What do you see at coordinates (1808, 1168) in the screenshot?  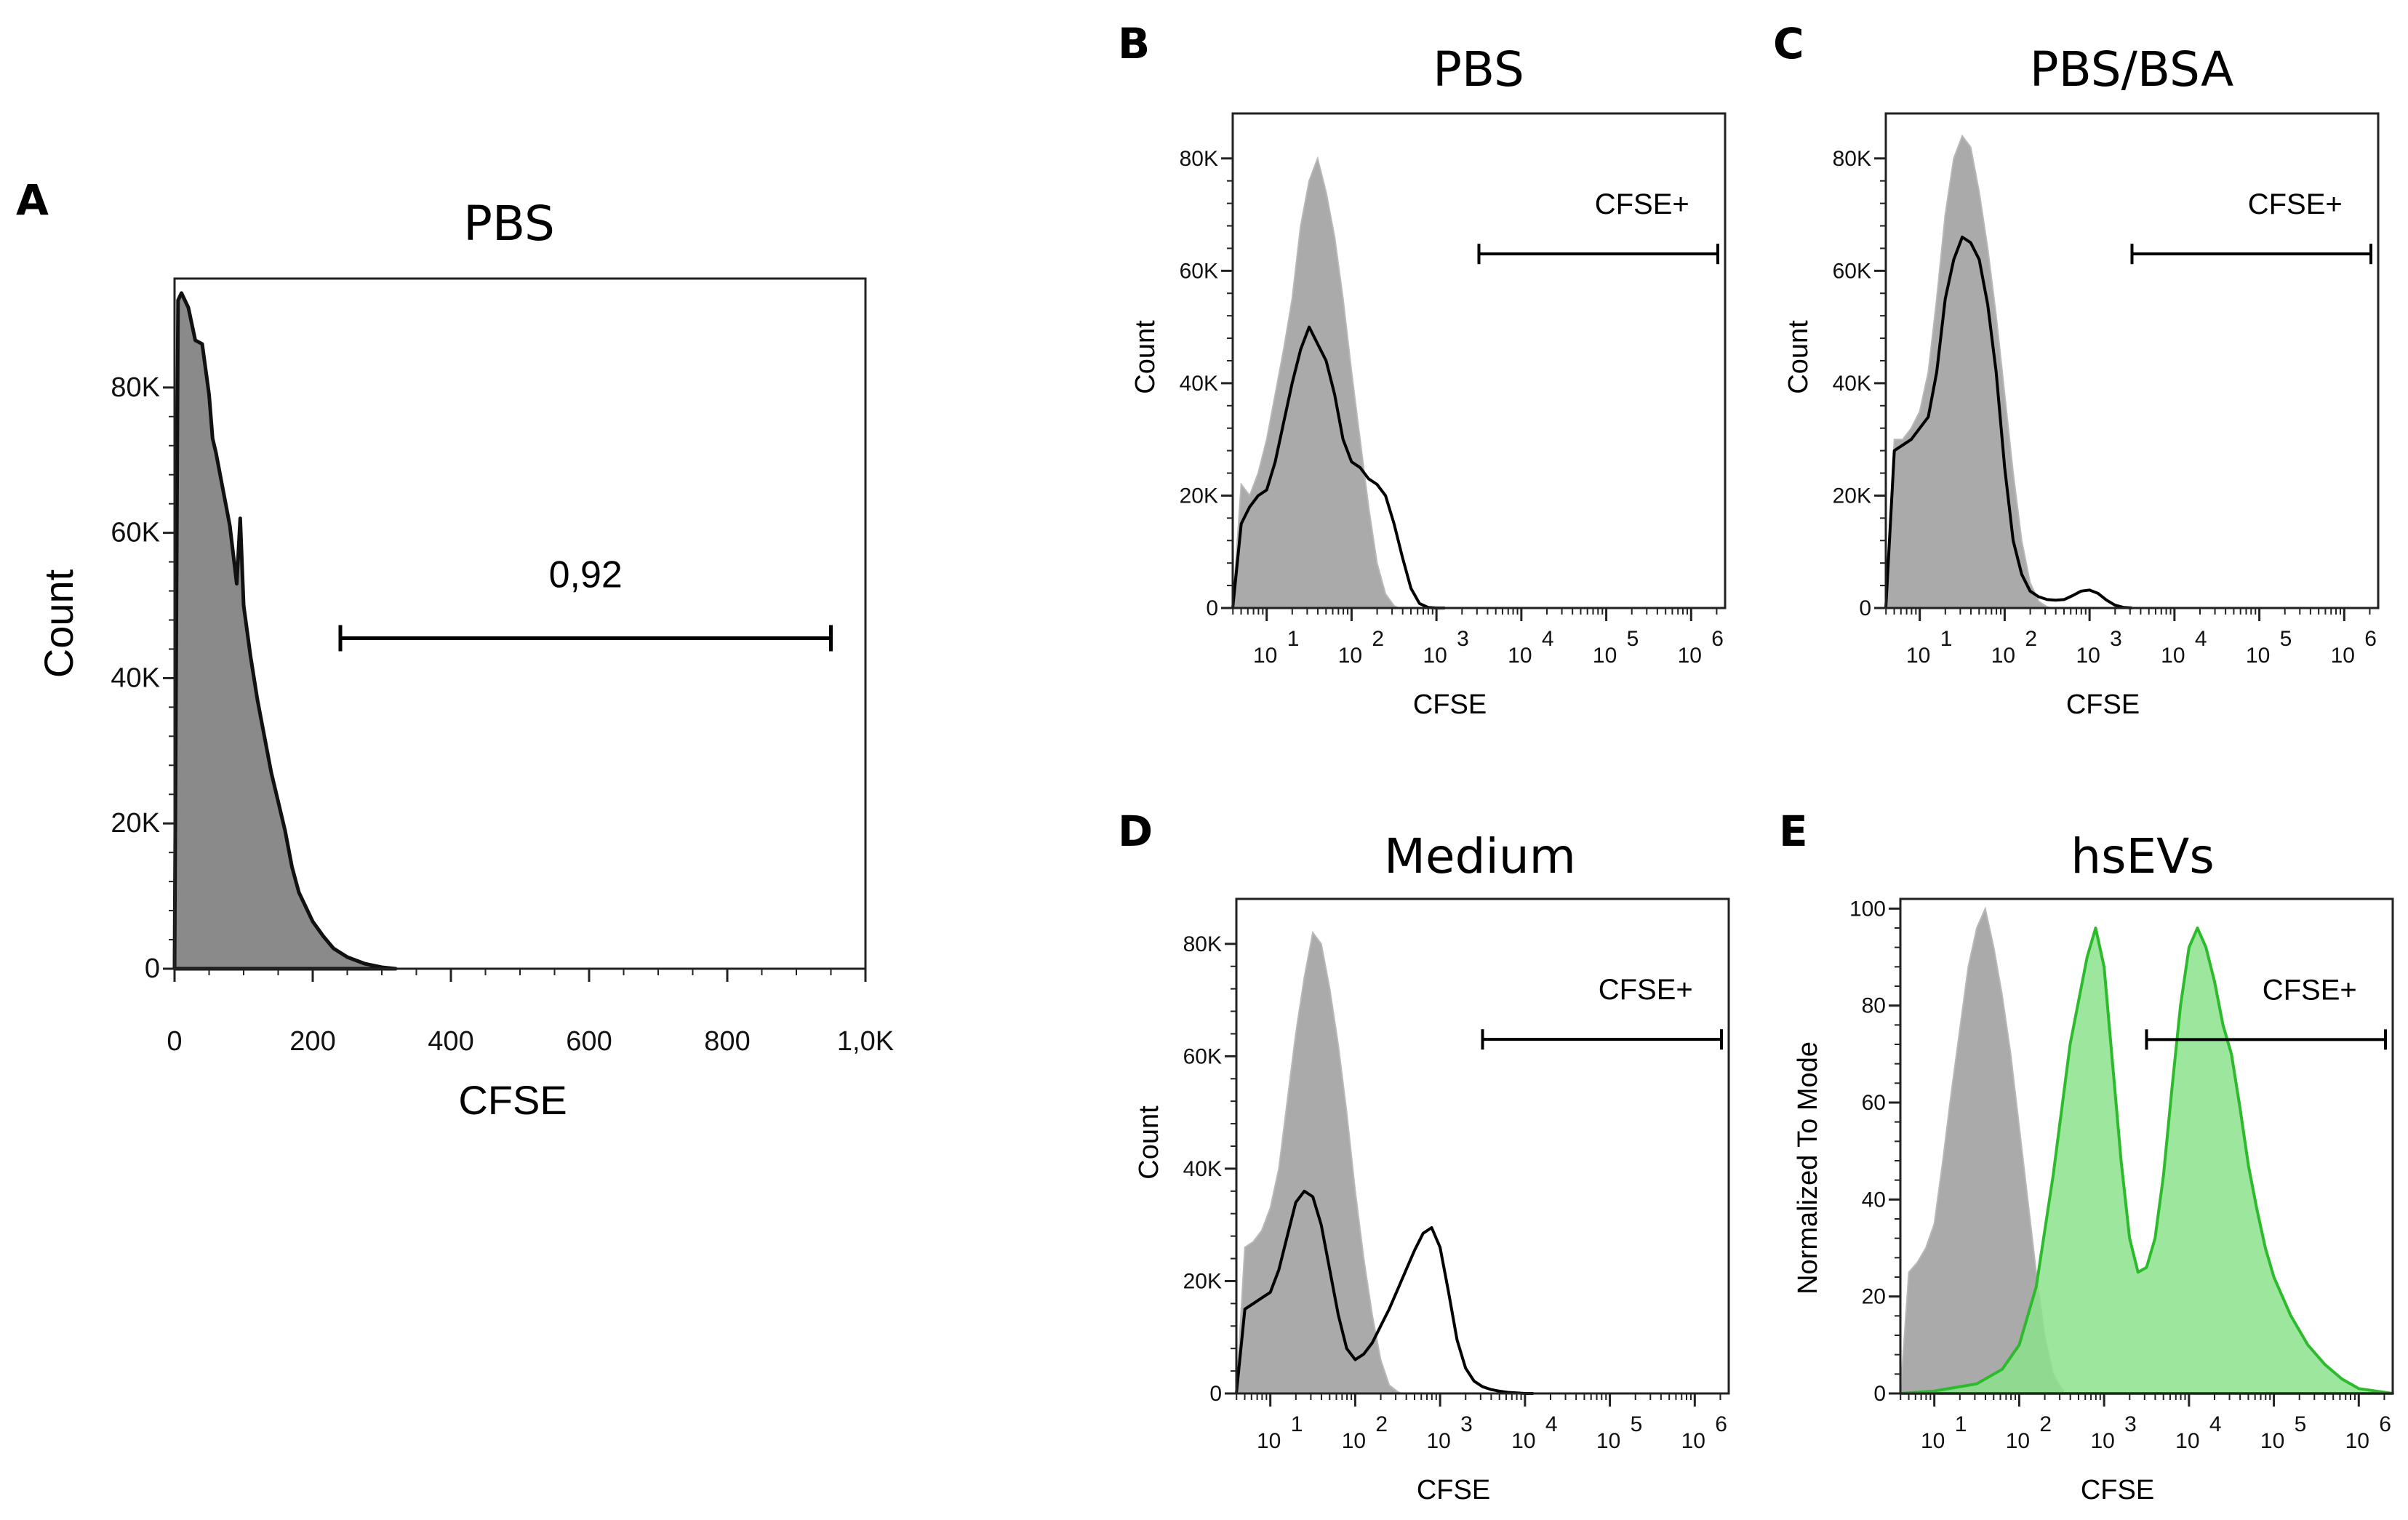 I see `y-axis-label: Normalized To Mode` at bounding box center [1808, 1168].